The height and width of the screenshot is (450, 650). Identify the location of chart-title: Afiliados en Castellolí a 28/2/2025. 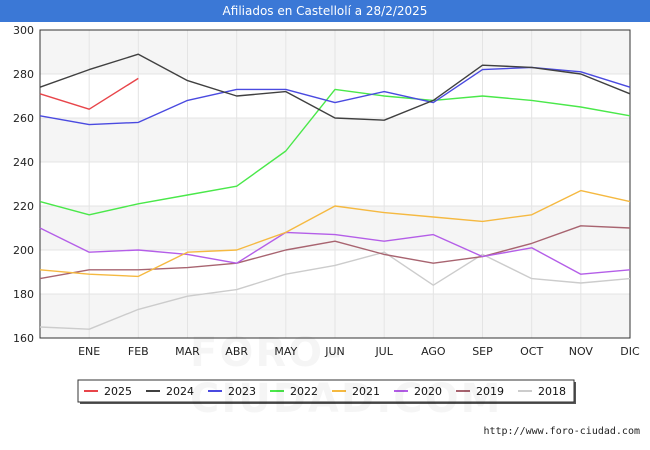
(325, 11).